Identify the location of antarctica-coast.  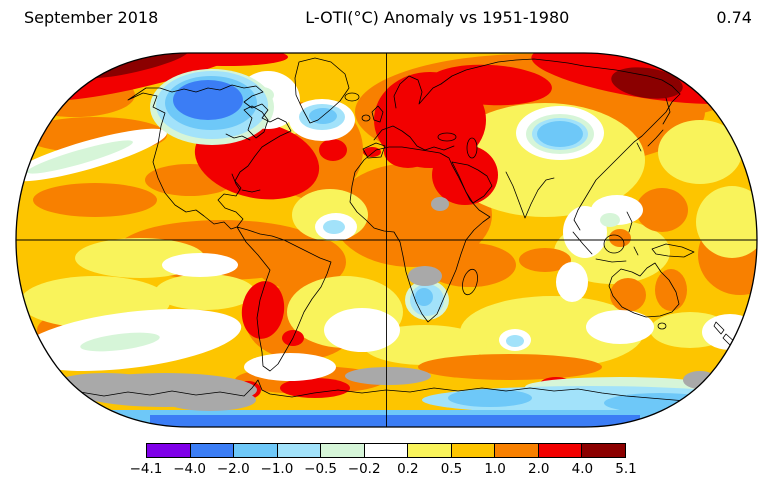
(390, 391).